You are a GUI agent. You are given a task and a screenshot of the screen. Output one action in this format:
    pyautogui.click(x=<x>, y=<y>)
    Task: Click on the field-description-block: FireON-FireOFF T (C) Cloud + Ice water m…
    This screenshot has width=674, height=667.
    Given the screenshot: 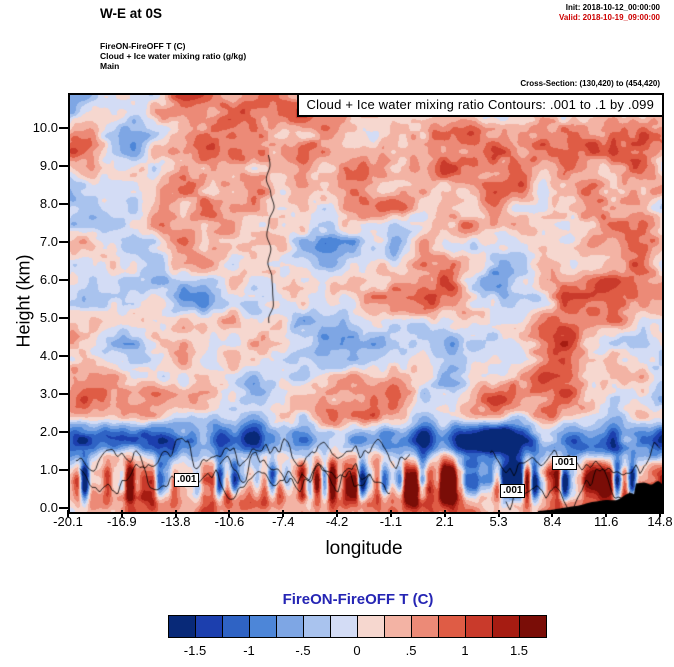 What is the action you would take?
    pyautogui.click(x=173, y=56)
    